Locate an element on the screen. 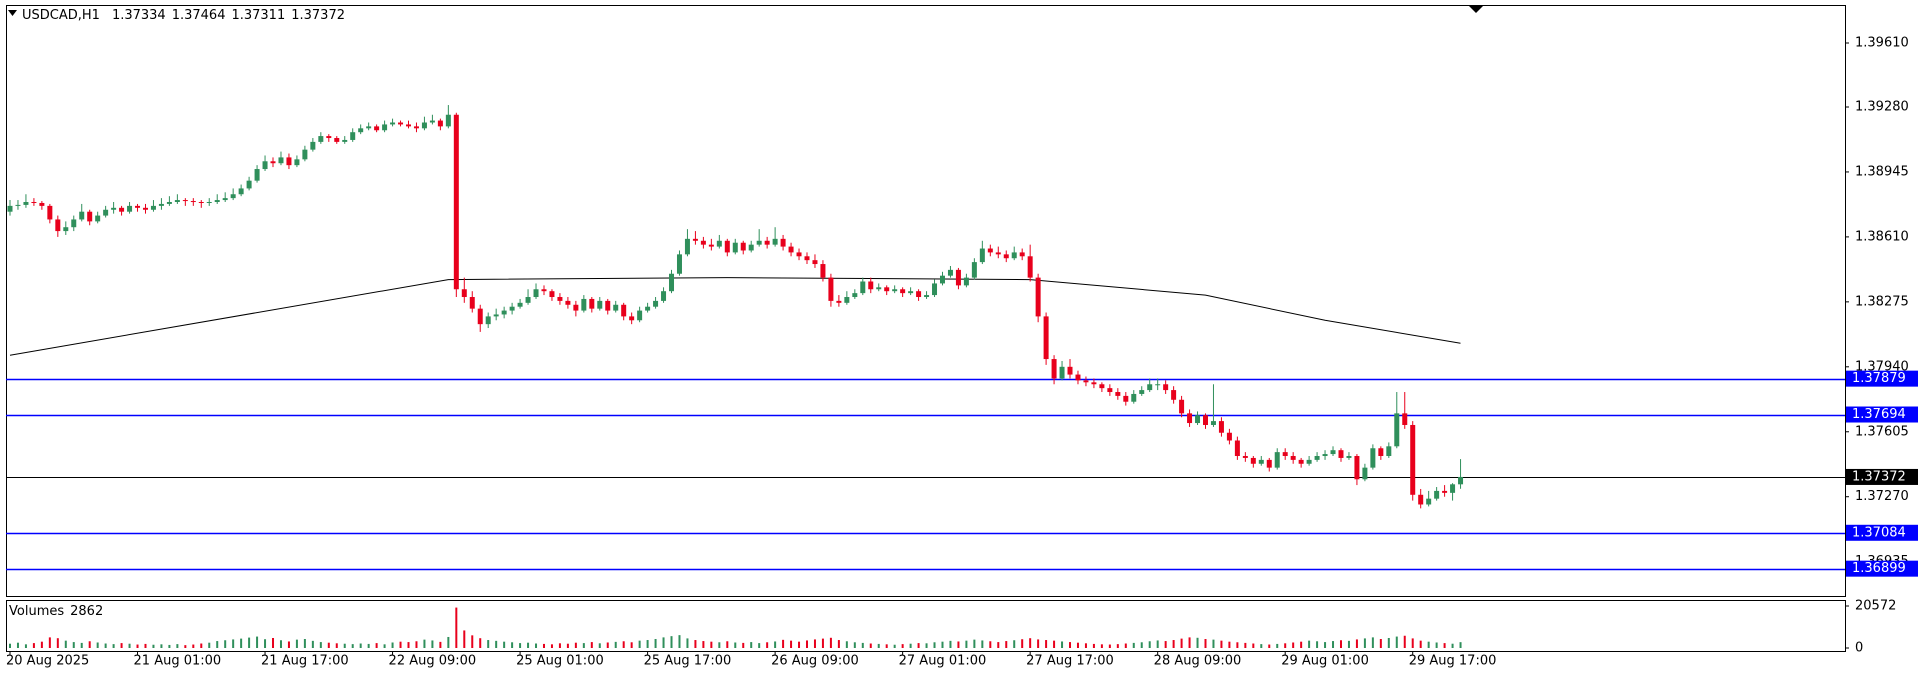  y-tick-label: 1.38610 is located at coordinates (1882, 236).